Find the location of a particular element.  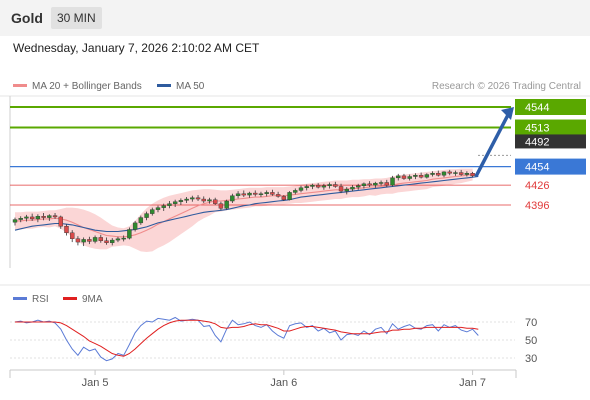

legend-ma50-swatch is located at coordinates (164, 85).